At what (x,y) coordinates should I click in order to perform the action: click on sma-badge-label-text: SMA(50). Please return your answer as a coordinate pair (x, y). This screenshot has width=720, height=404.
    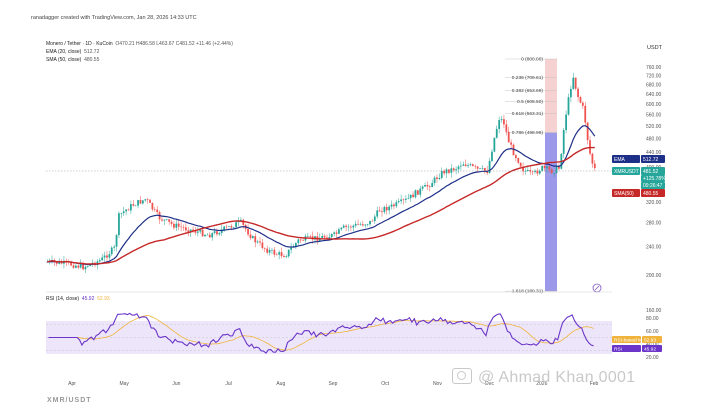
    Looking at the image, I should click on (624, 194).